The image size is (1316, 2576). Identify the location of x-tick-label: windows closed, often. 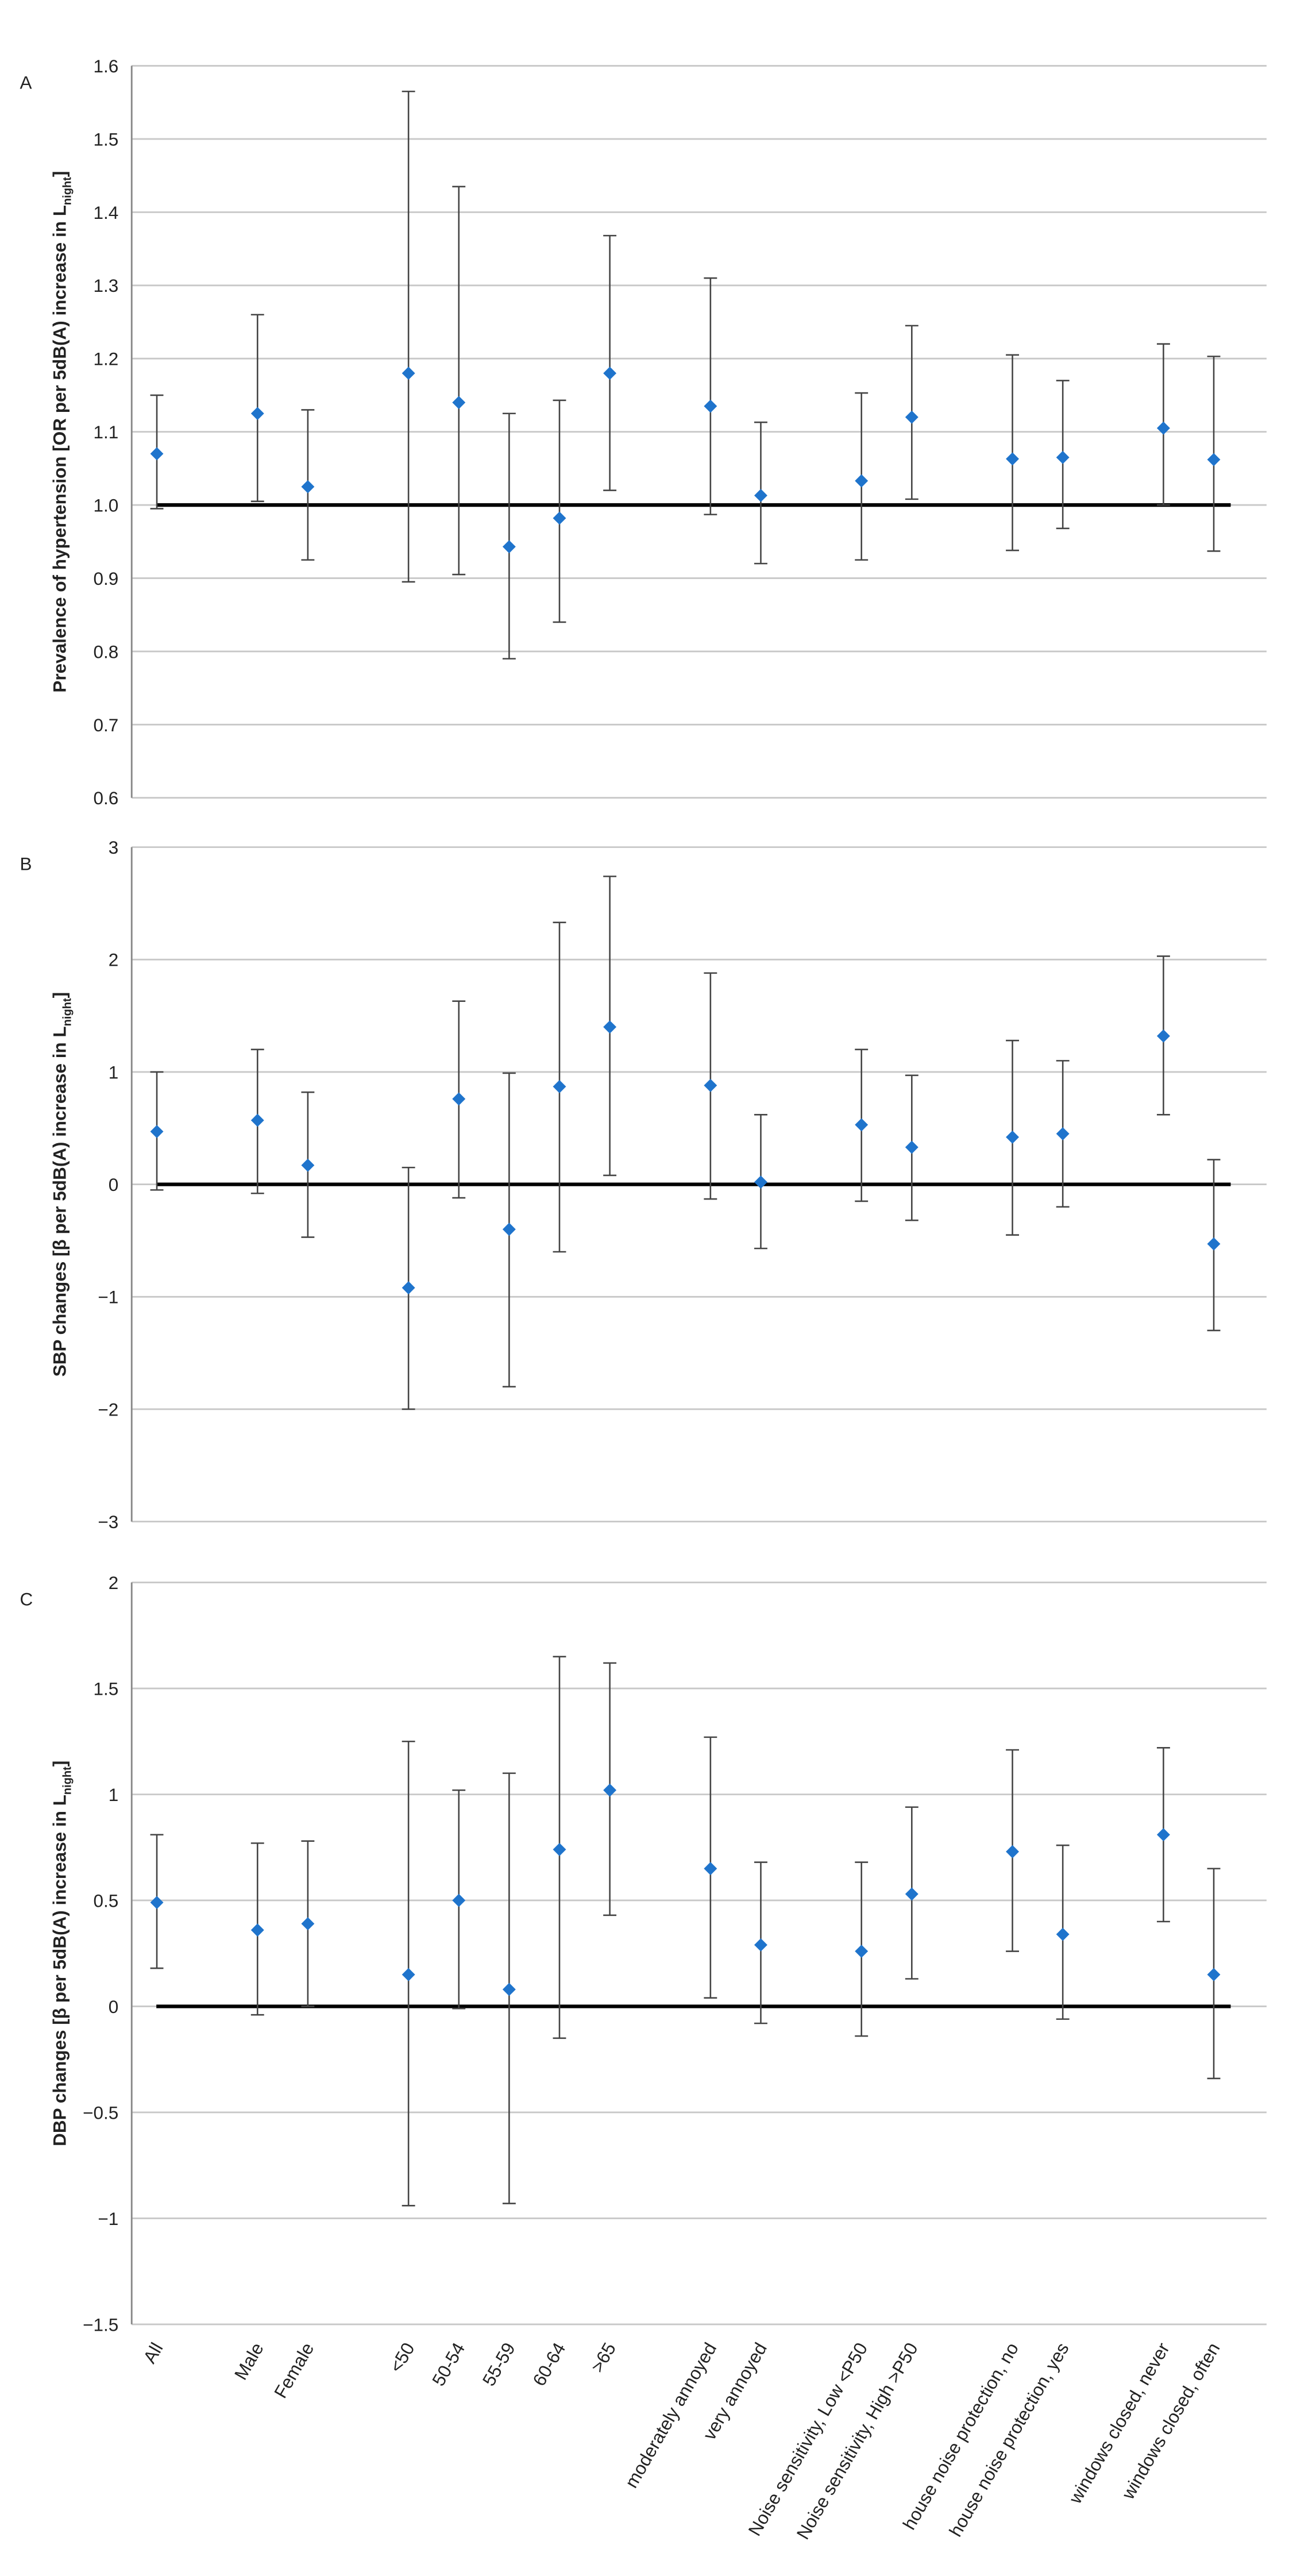
(1170, 2421).